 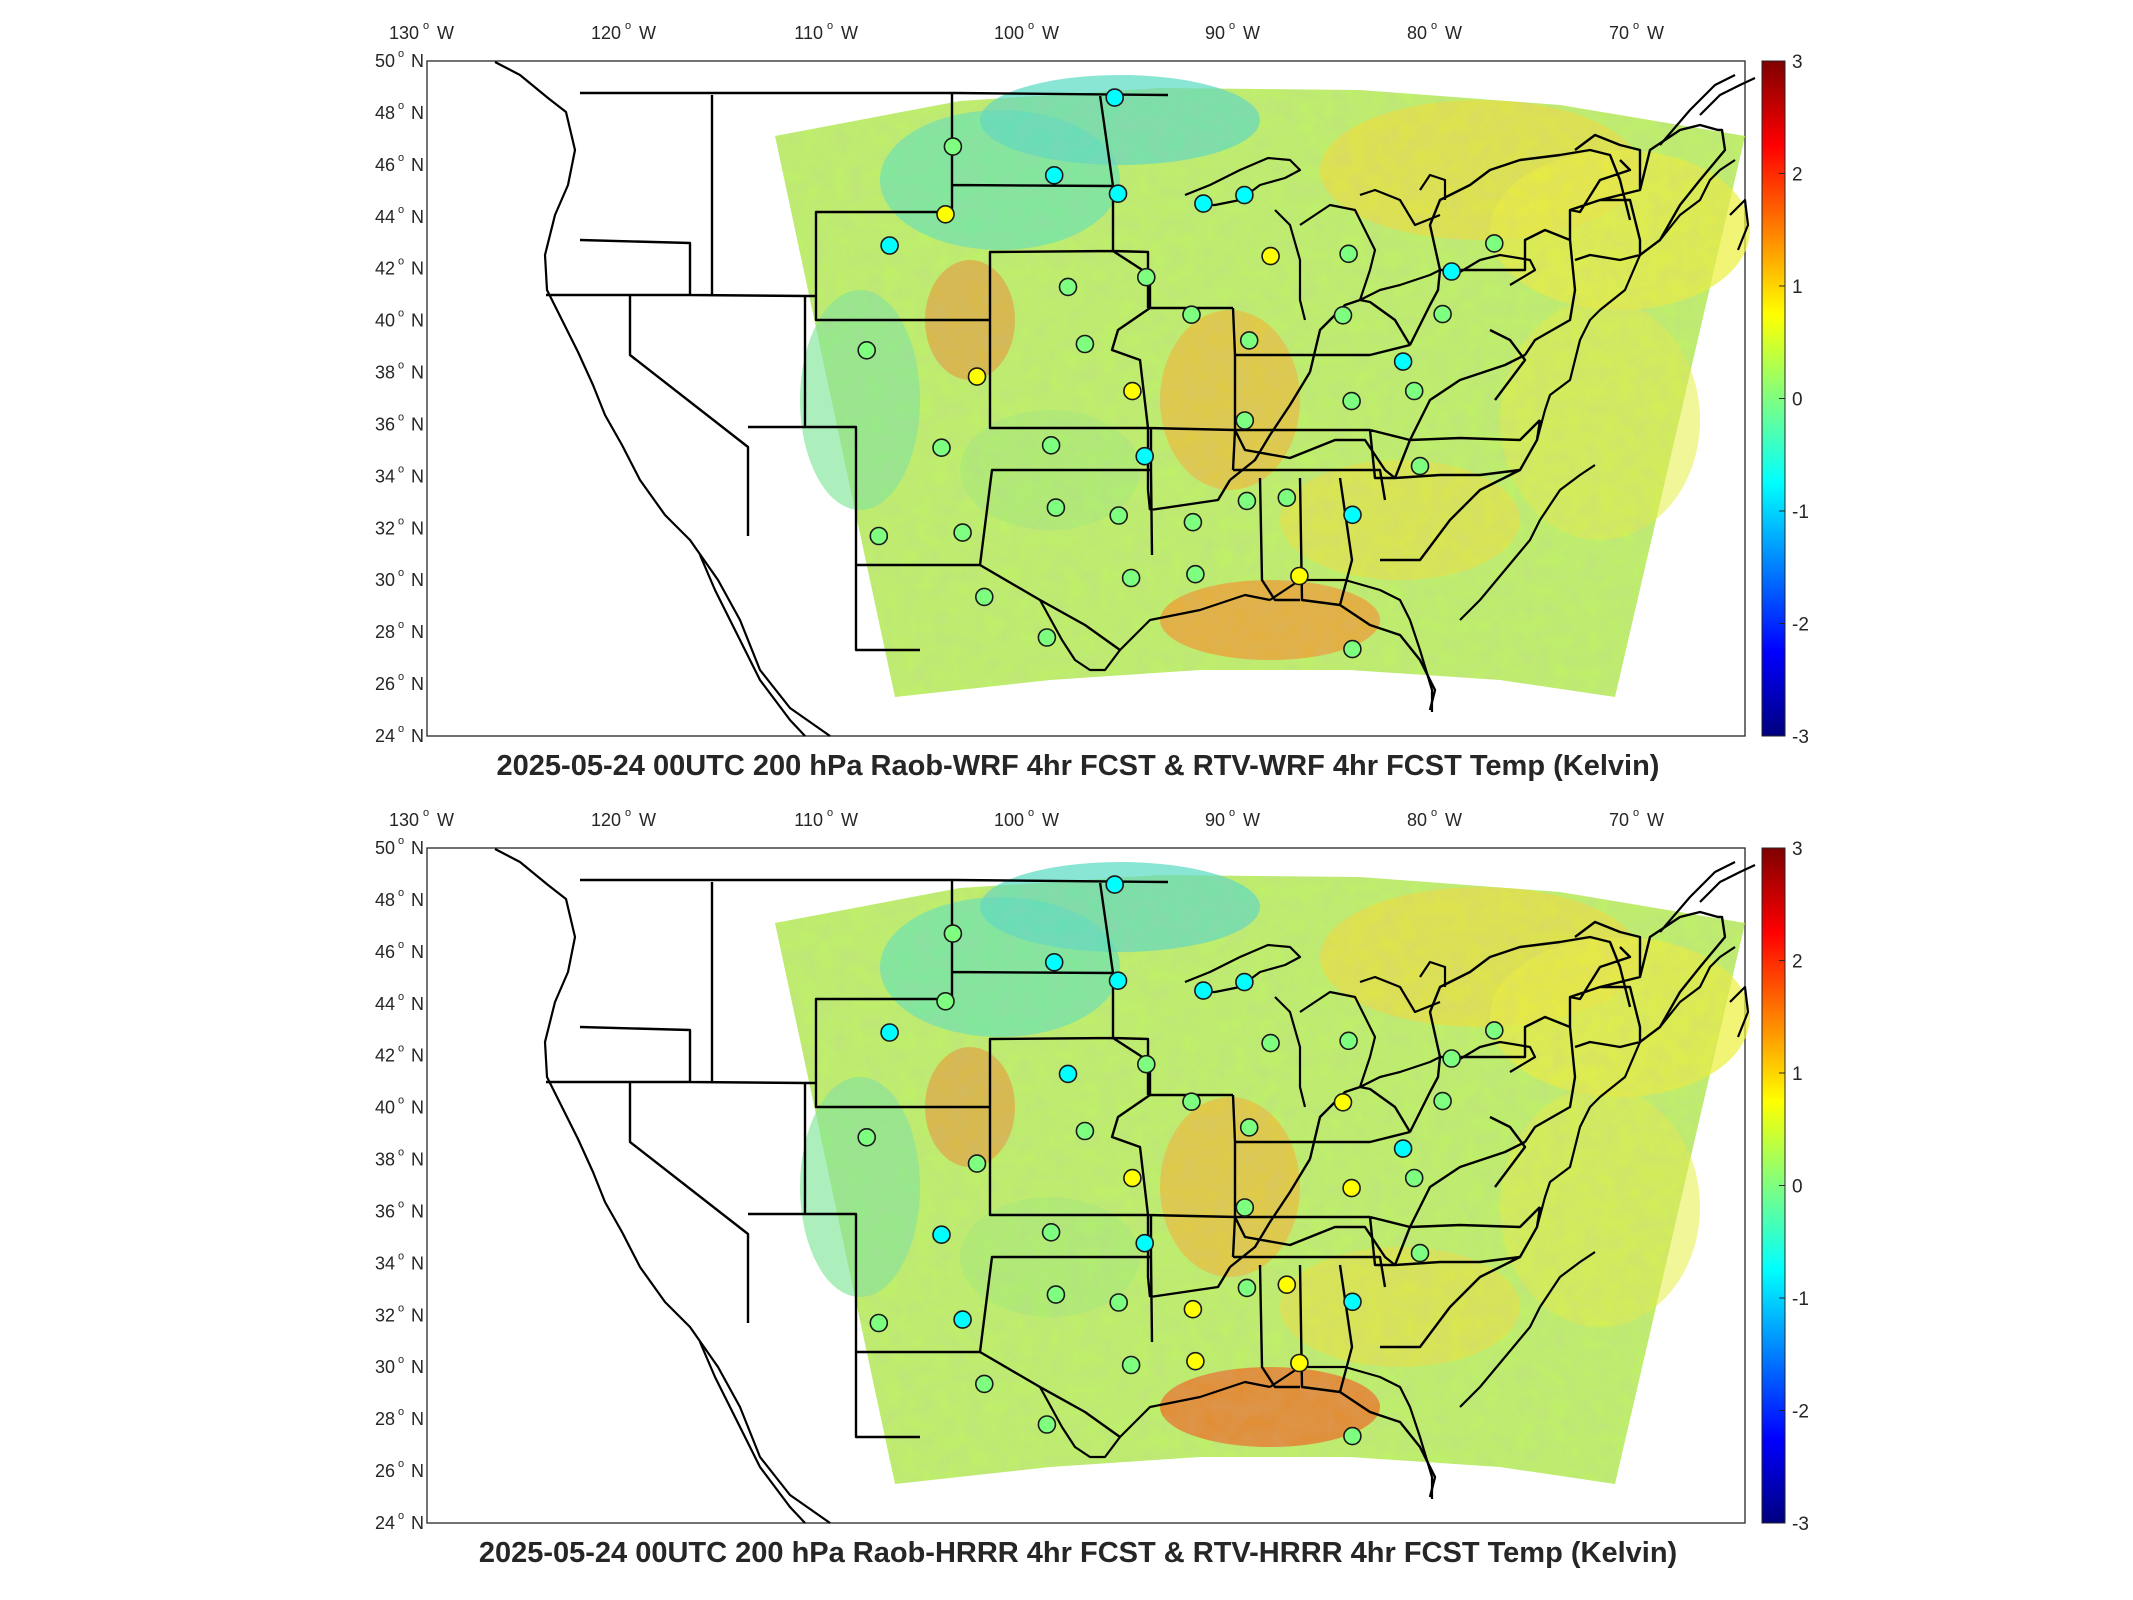 I want to click on lat-tick: 48 o N, so click(x=399, y=111).